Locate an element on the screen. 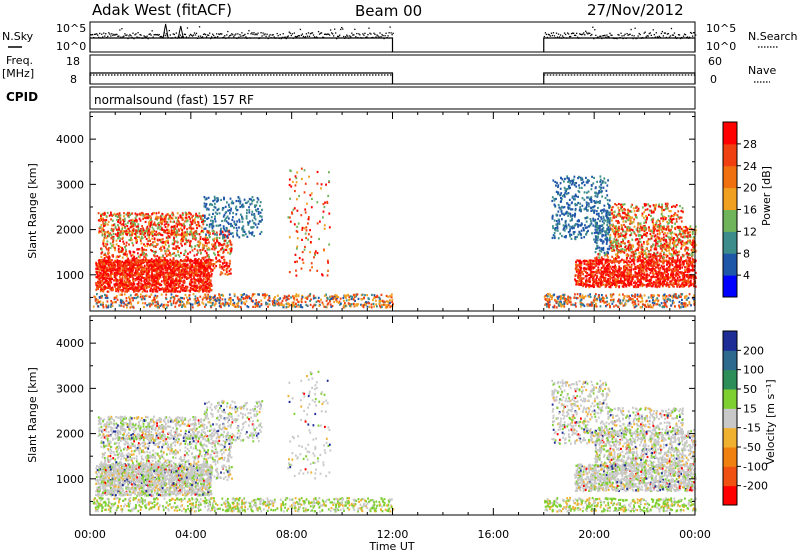 The image size is (800, 558). frequency-marks is located at coordinates (392, 78).